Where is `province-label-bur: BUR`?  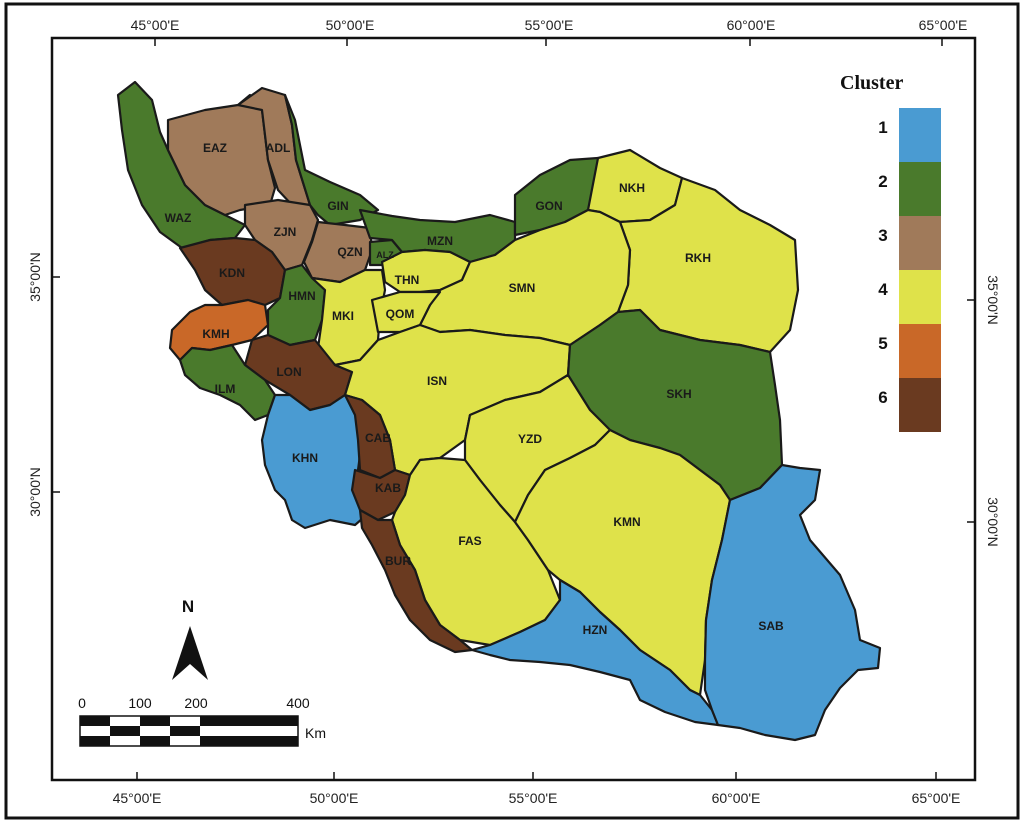
province-label-bur: BUR is located at coordinates (398, 561).